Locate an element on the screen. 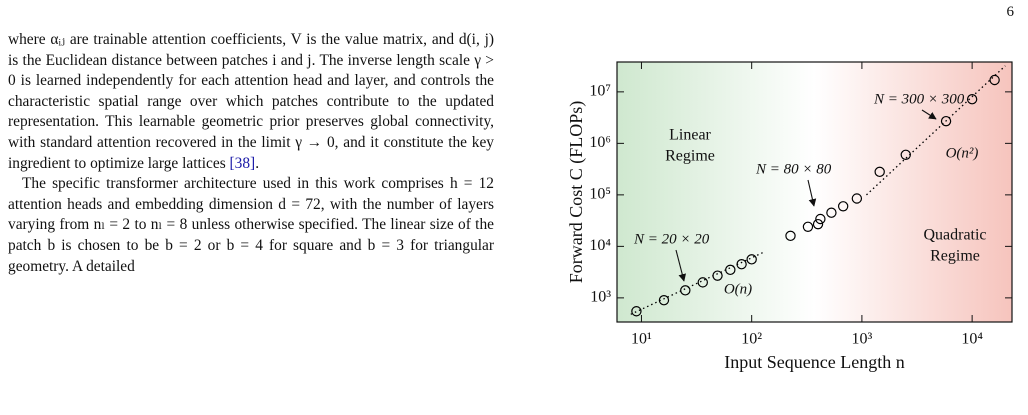  annotation: O(n) is located at coordinates (738, 289).